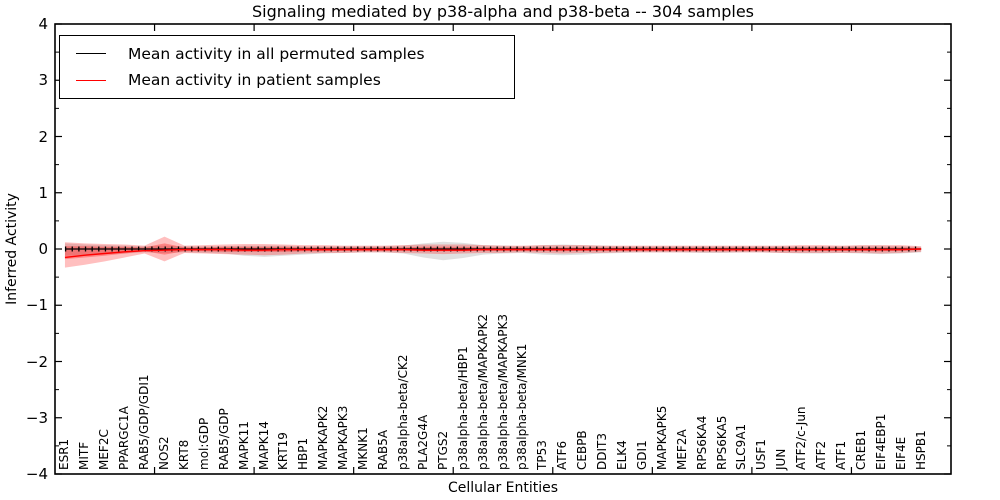  Describe the element at coordinates (522, 406) in the screenshot. I see `x-tick-label: p38alpha-beta/MNK1` at that location.